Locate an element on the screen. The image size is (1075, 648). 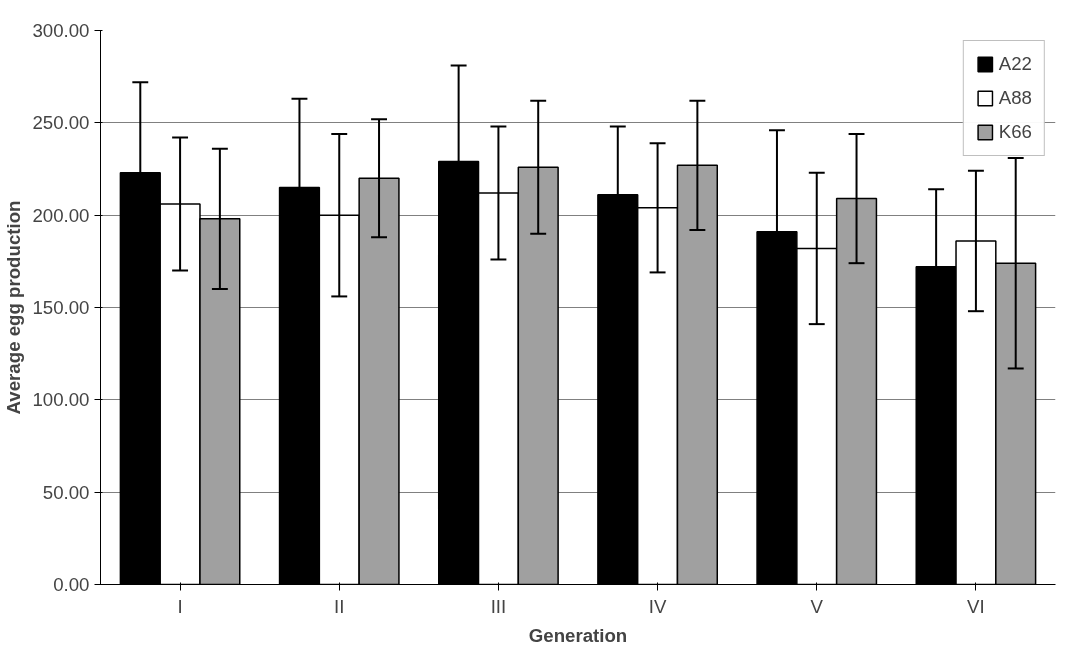
x-tick-label: VI is located at coordinates (976, 606).